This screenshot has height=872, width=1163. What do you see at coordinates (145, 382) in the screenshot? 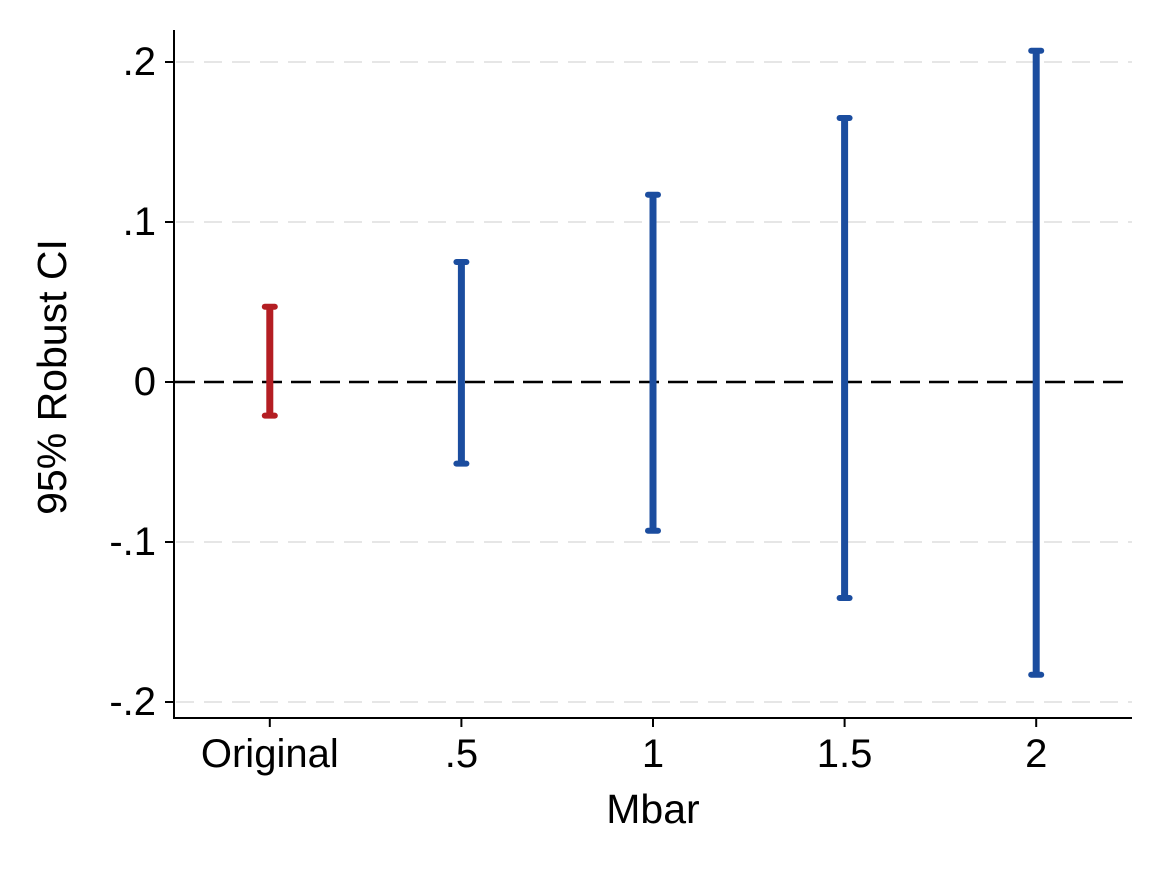
I see `y-tick-label: 0` at bounding box center [145, 382].